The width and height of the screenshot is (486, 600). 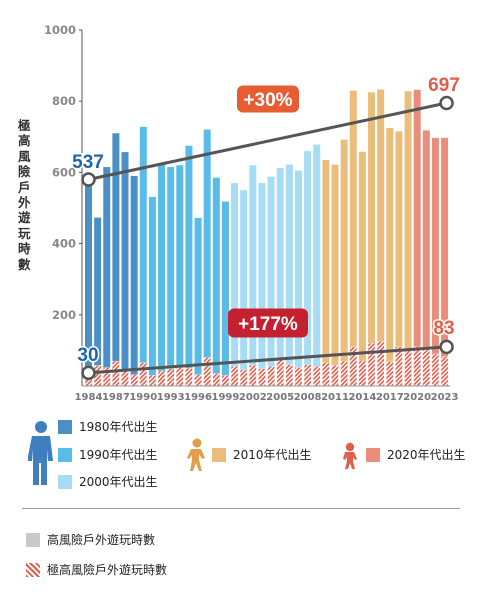 What do you see at coordinates (60, 30) in the screenshot?
I see `y-tick-label: 1000` at bounding box center [60, 30].